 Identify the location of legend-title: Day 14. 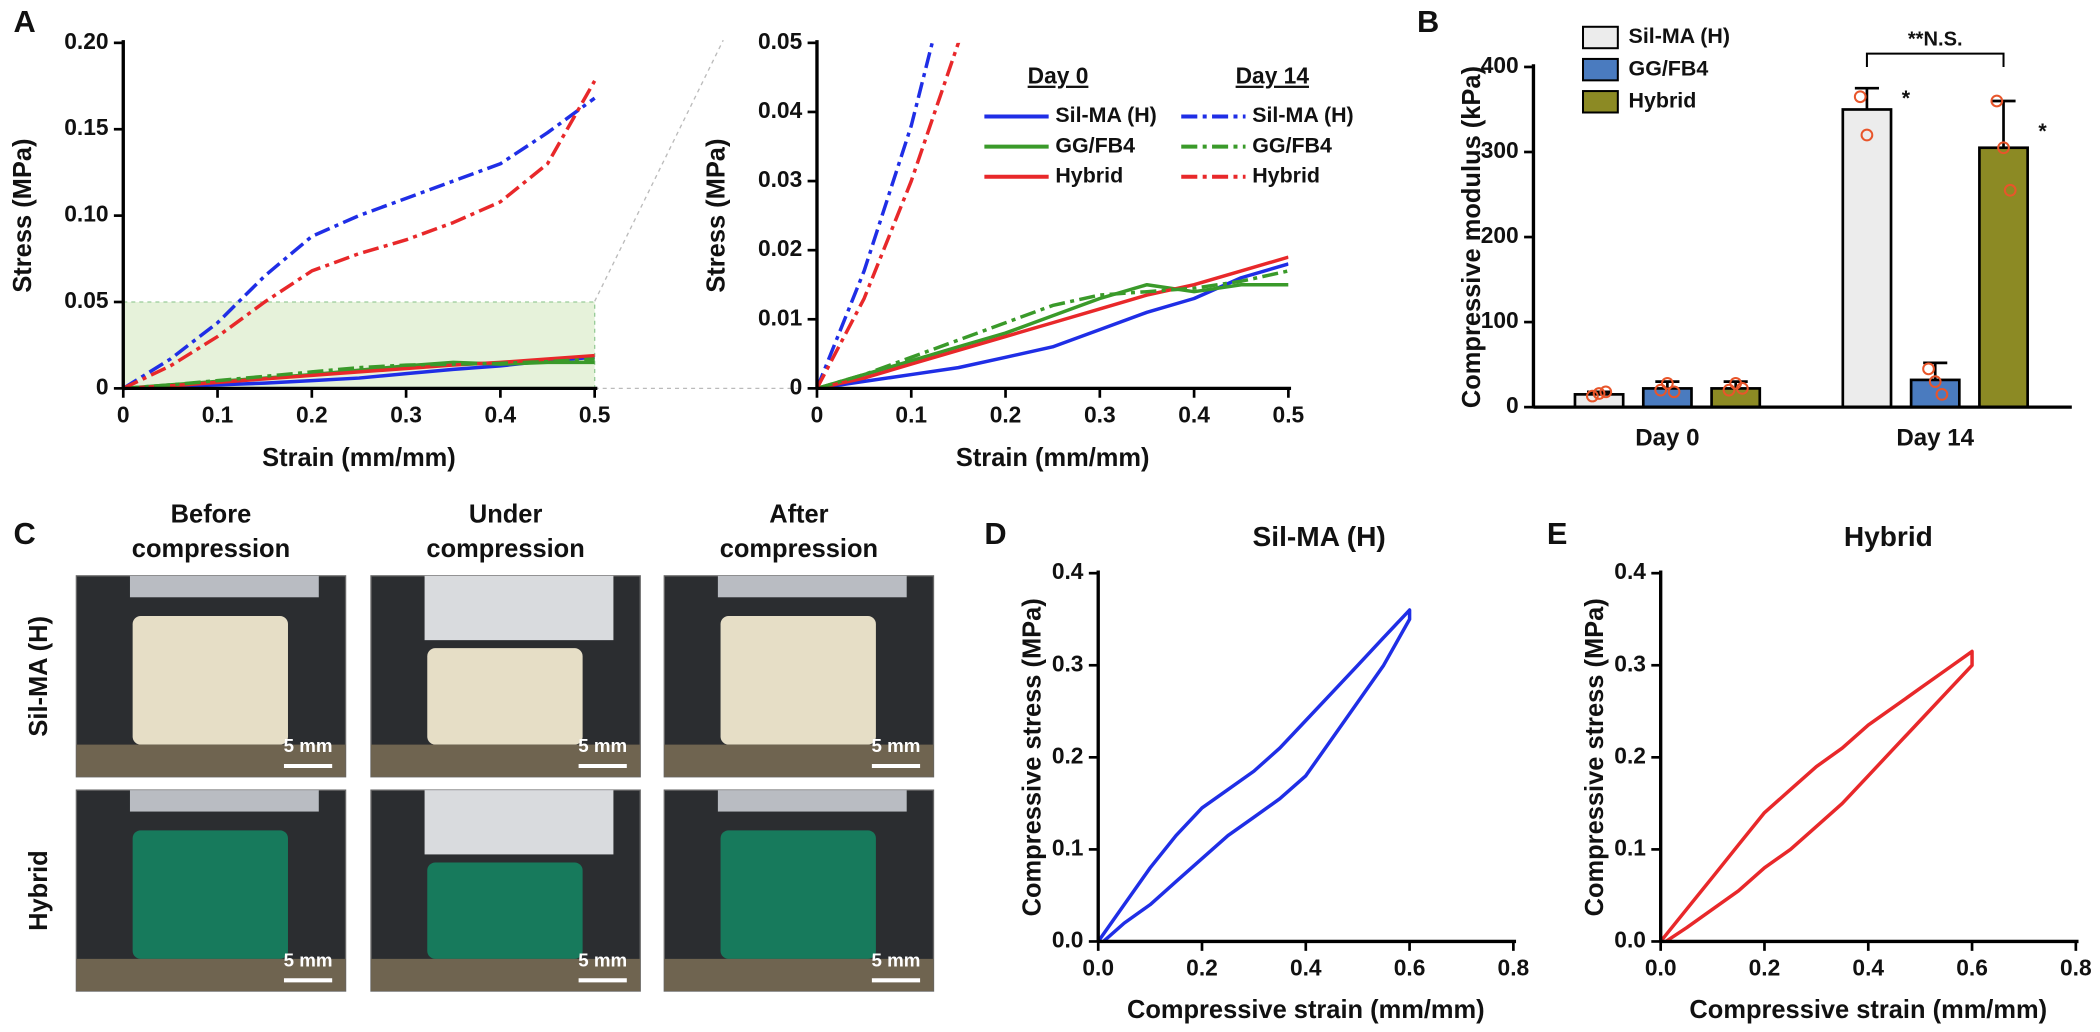
(1273, 76).